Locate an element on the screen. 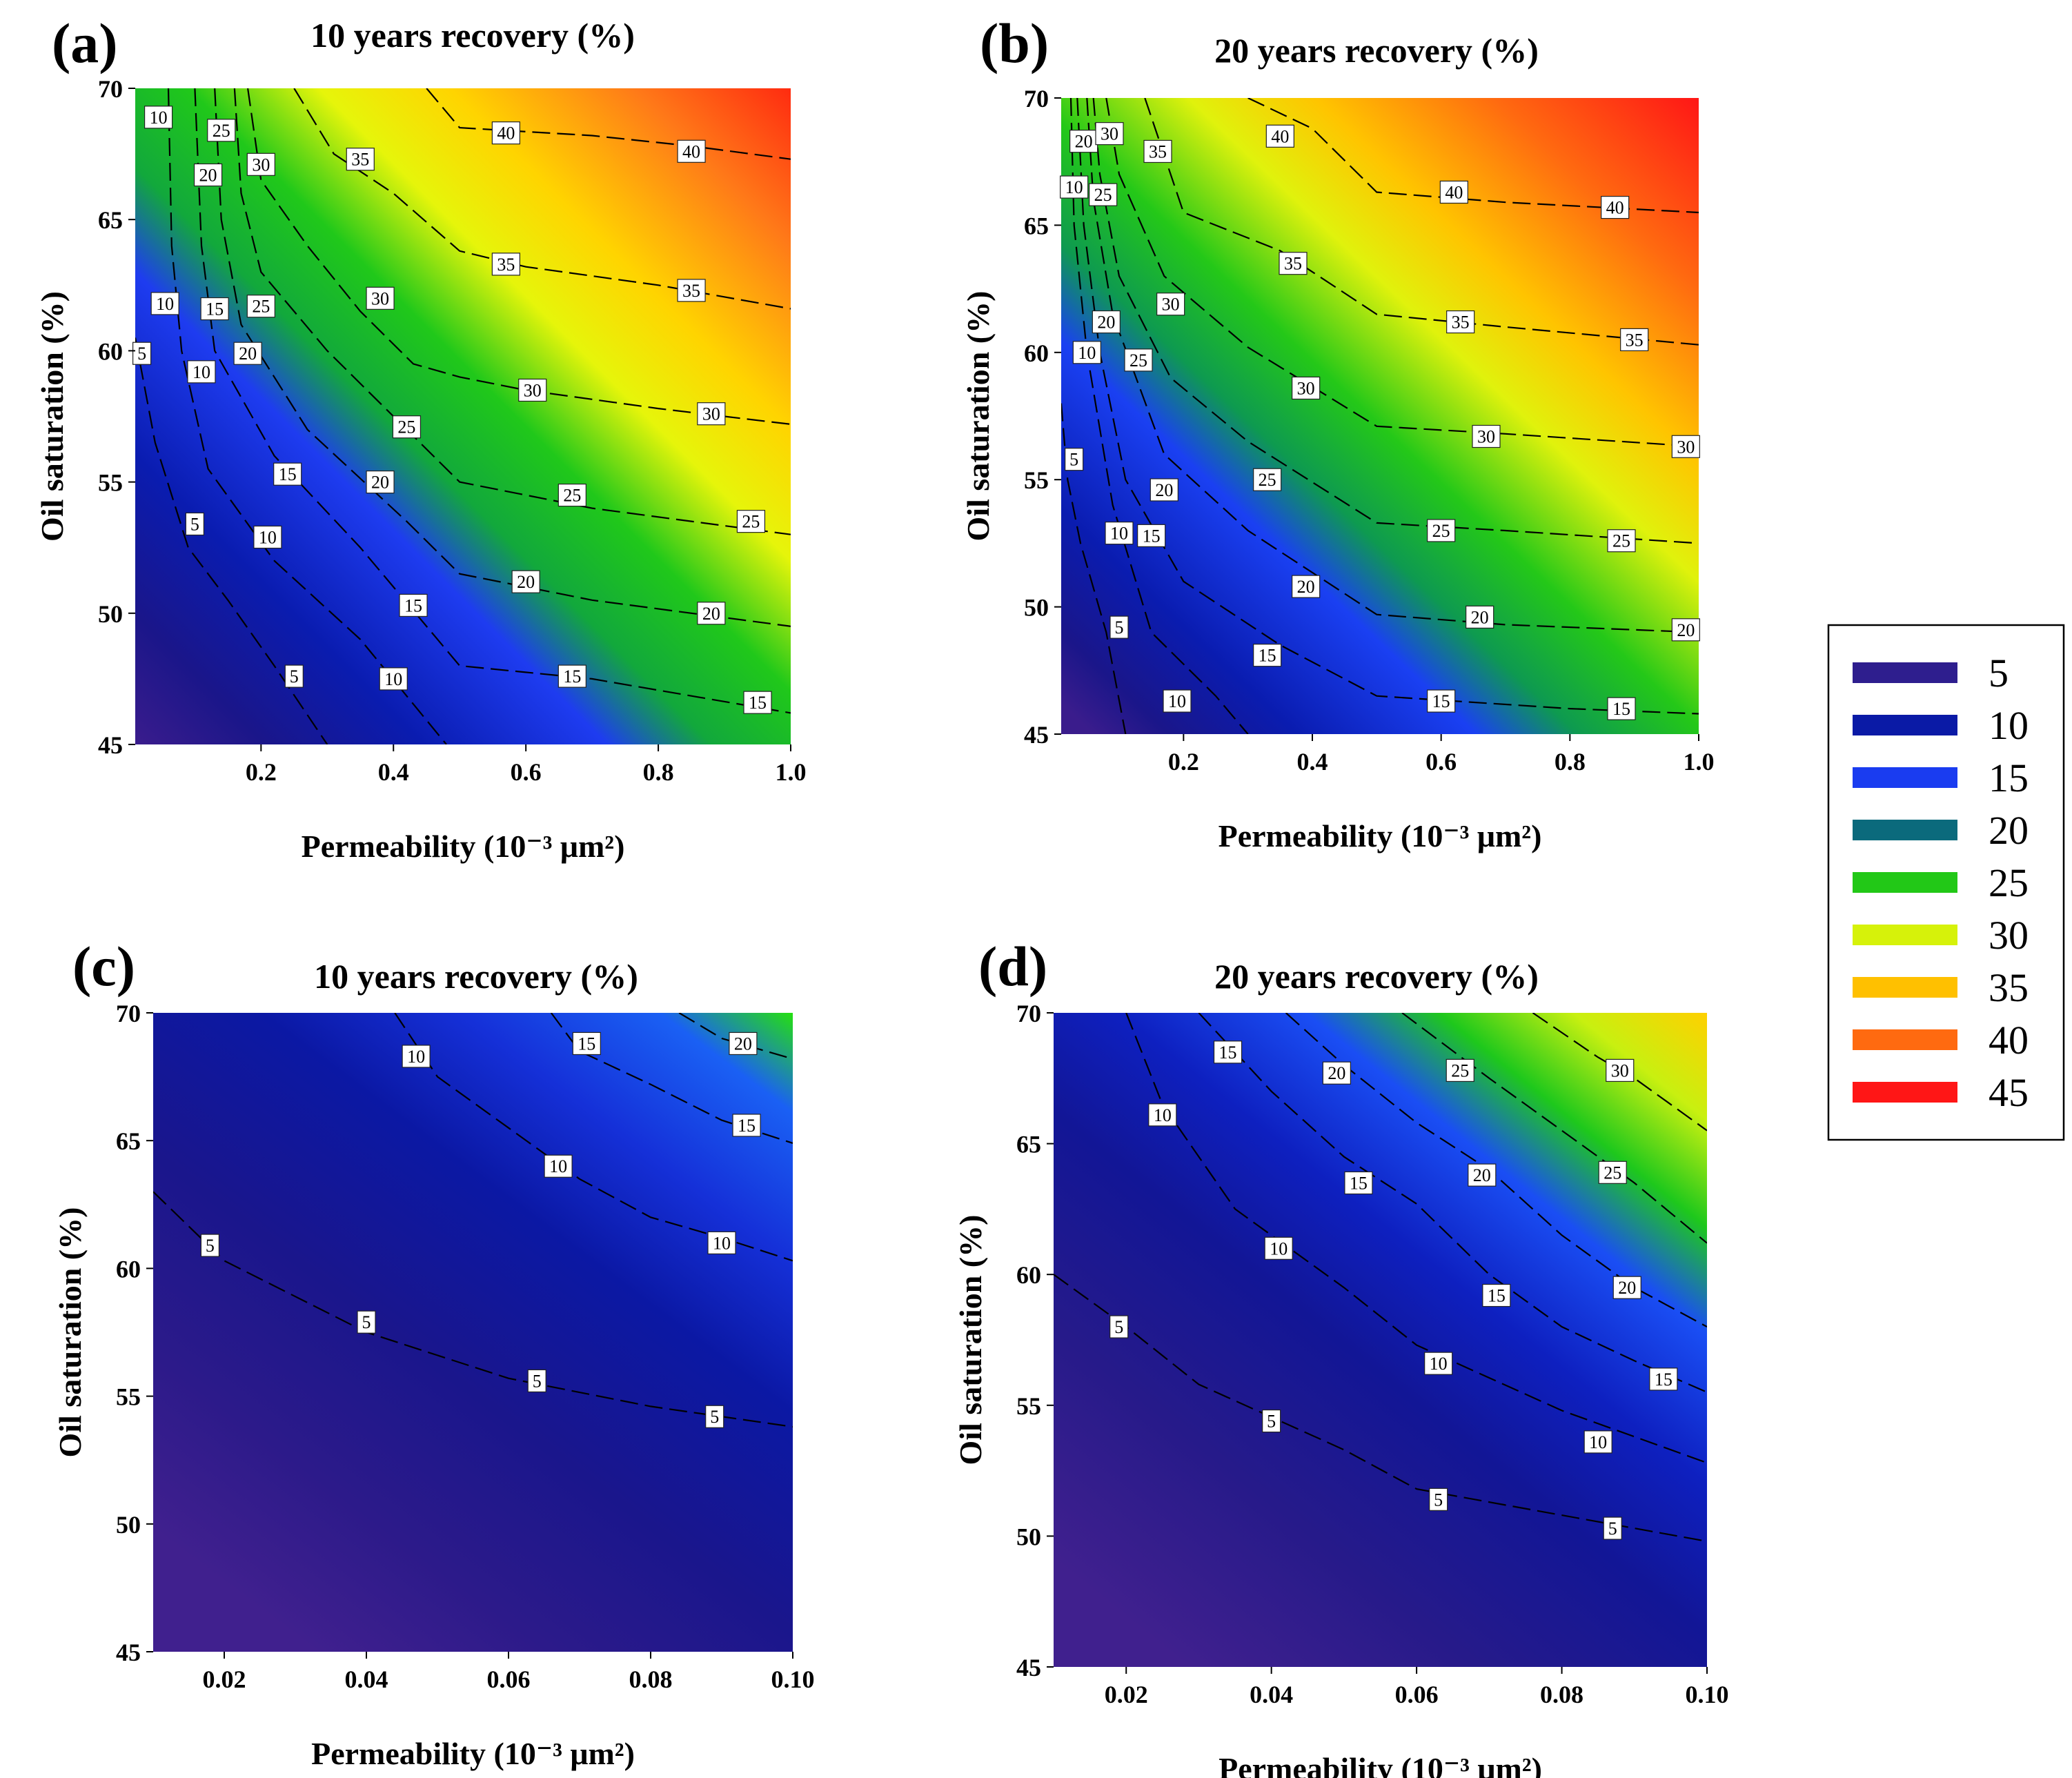 This screenshot has width=2072, height=1778. legend-item: 15 is located at coordinates (1941, 777).